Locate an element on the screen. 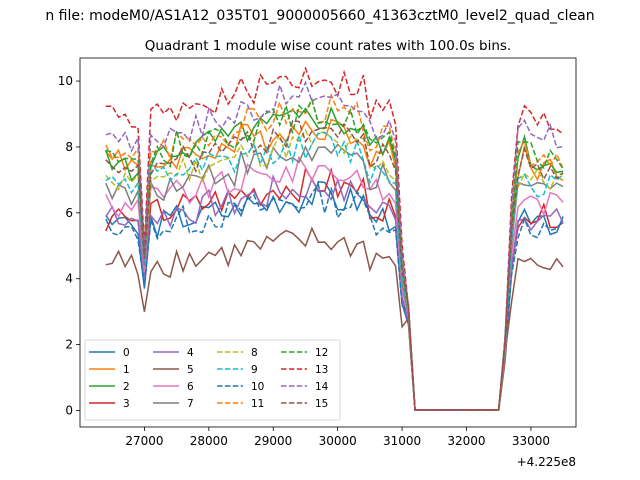 Image resolution: width=640 pixels, height=480 pixels. legend-label-12: 12 is located at coordinates (321, 353).